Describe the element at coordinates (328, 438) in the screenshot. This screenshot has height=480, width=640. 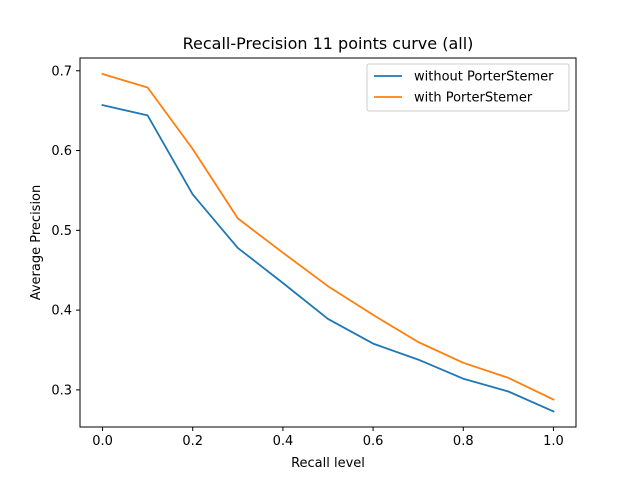
I see `x-axis-ticks: 0.0 0.2 0.4 0.6 0.8 1.0` at that location.